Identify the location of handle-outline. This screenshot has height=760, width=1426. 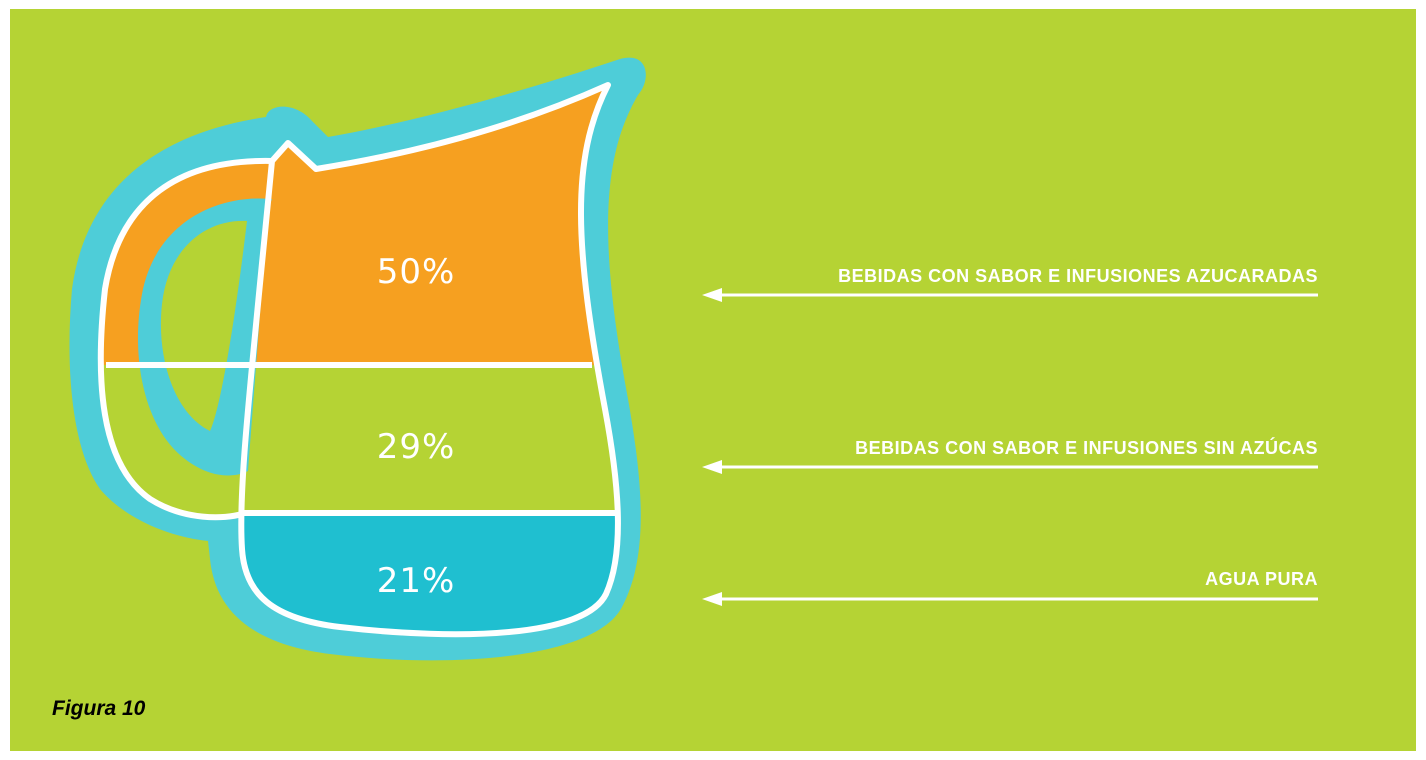
(185, 339).